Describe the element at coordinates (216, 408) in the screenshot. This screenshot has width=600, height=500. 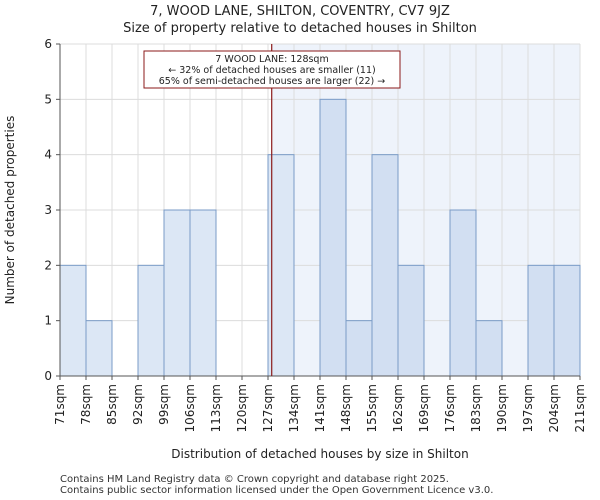
I see `x-tick-label: 113sqm` at that location.